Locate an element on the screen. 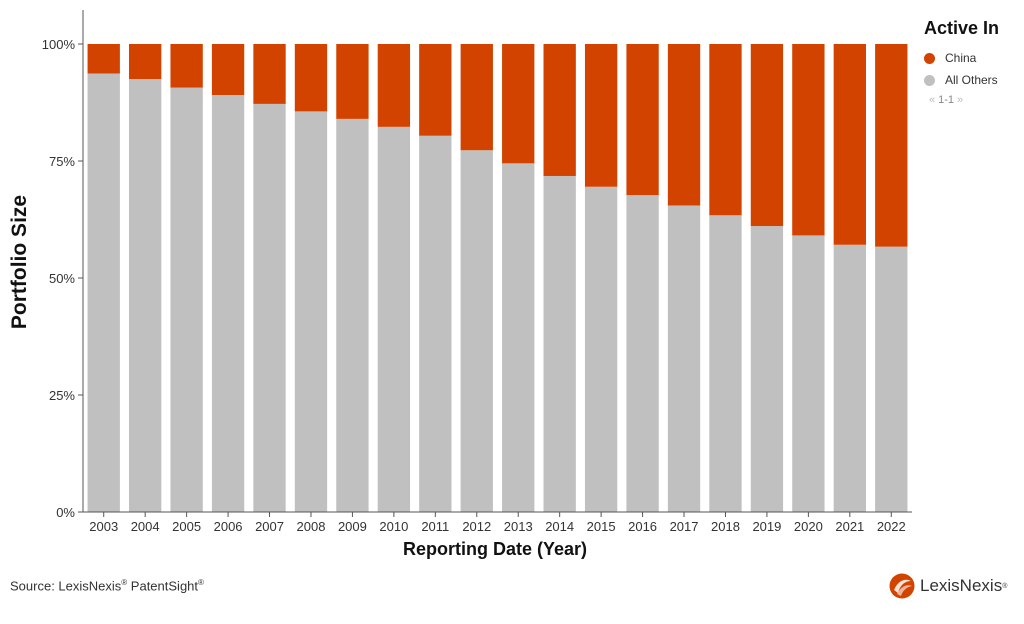  bar-all-others-2021 is located at coordinates (849, 378).